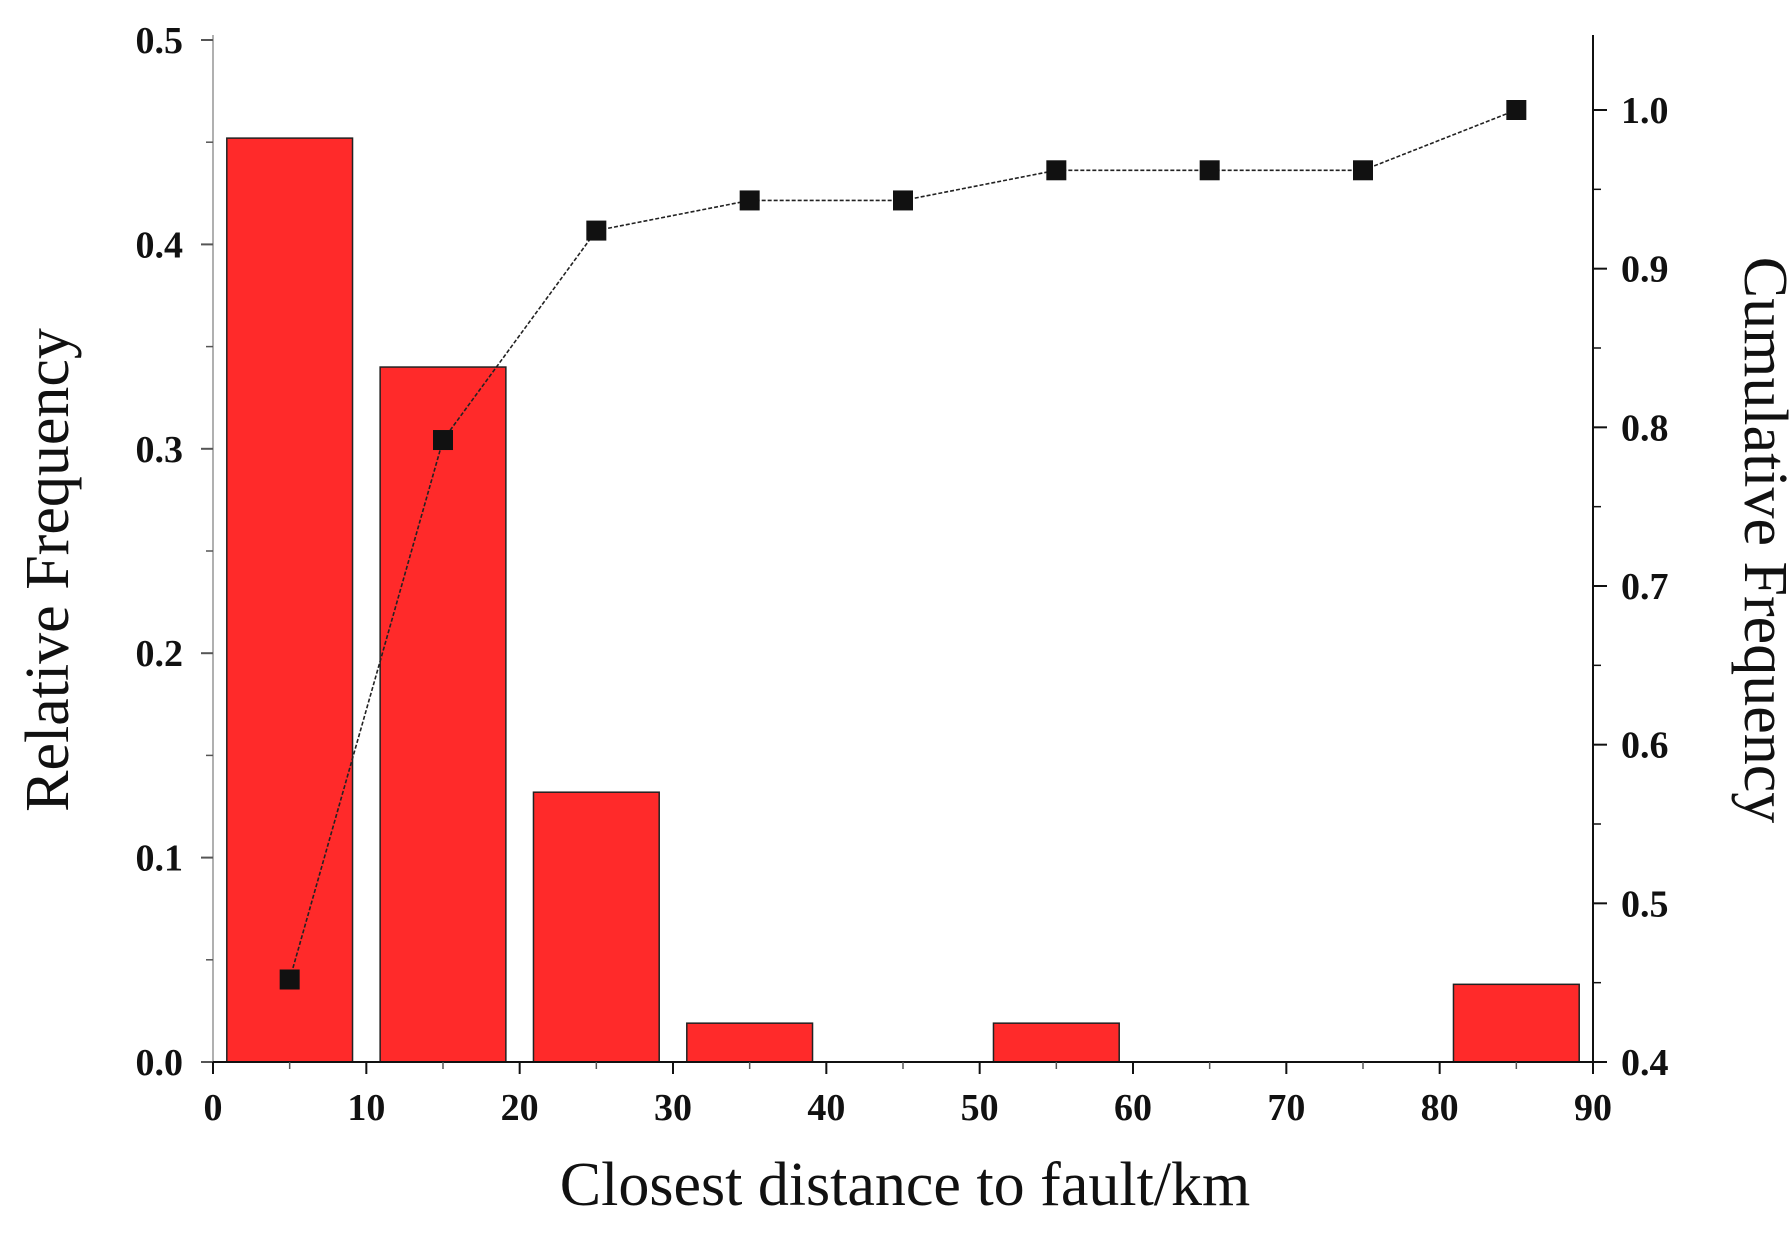 This screenshot has width=1791, height=1237. What do you see at coordinates (160, 859) in the screenshot?
I see `y-tick-label-1: 0.1` at bounding box center [160, 859].